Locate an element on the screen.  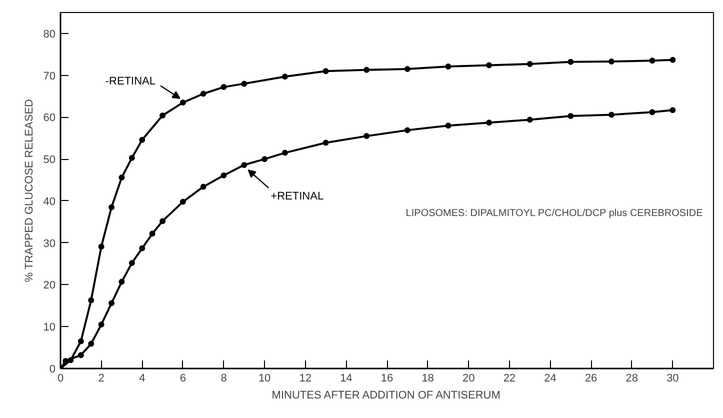
x-tick-label: 6 is located at coordinates (183, 378).